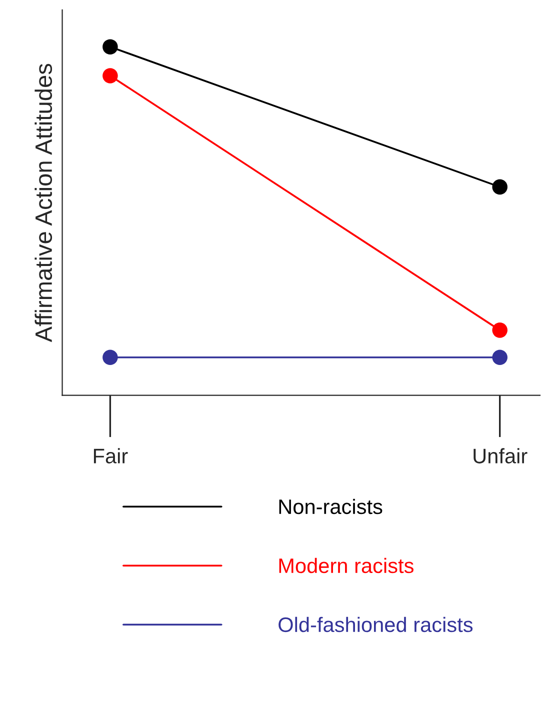 The image size is (551, 706). Describe the element at coordinates (43, 203) in the screenshot. I see `y-axis-title: Affirmative Action Attitudes` at that location.